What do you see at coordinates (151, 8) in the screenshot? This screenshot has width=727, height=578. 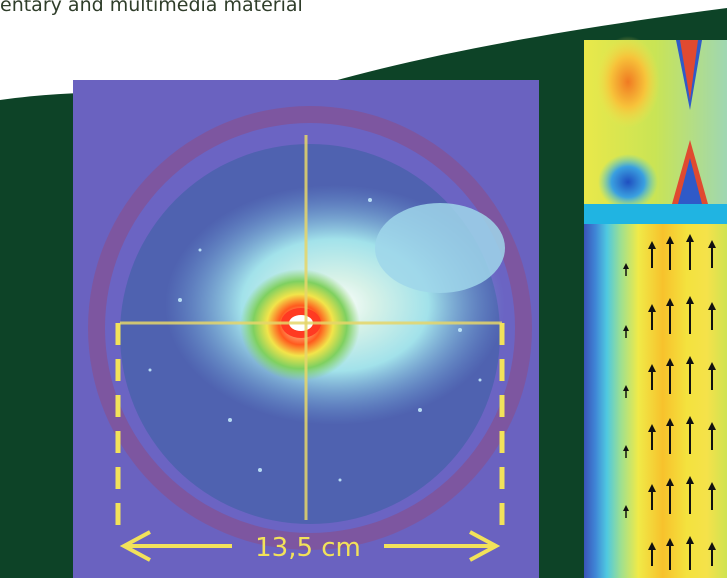 I see `caption-text: entary and multimedia material` at bounding box center [151, 8].